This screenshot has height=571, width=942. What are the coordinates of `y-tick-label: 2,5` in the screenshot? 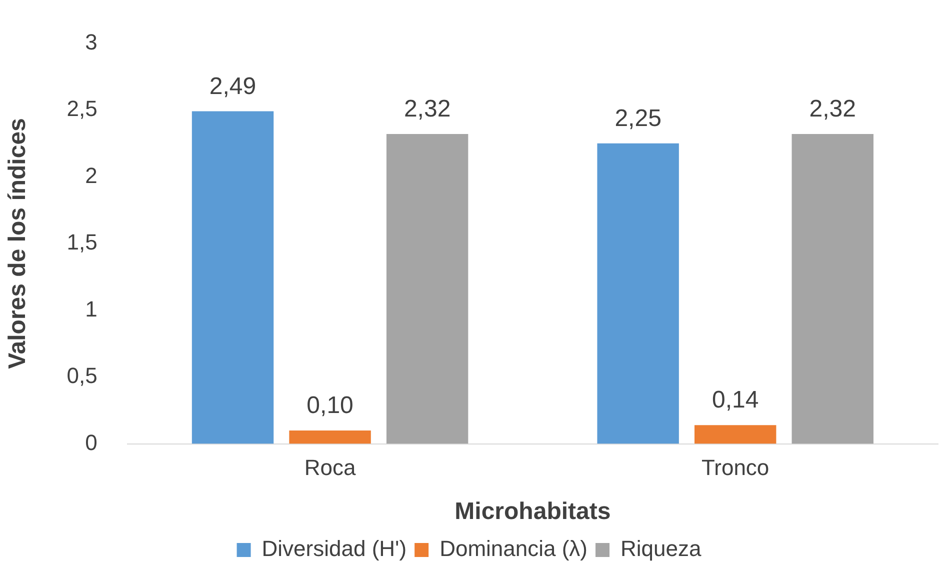 It's located at (82, 109).